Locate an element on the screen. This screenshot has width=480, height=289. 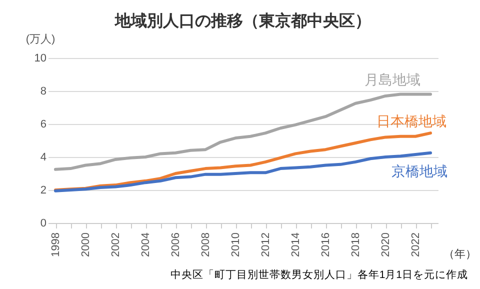
x-tick-label: 2012 is located at coordinates (266, 244).